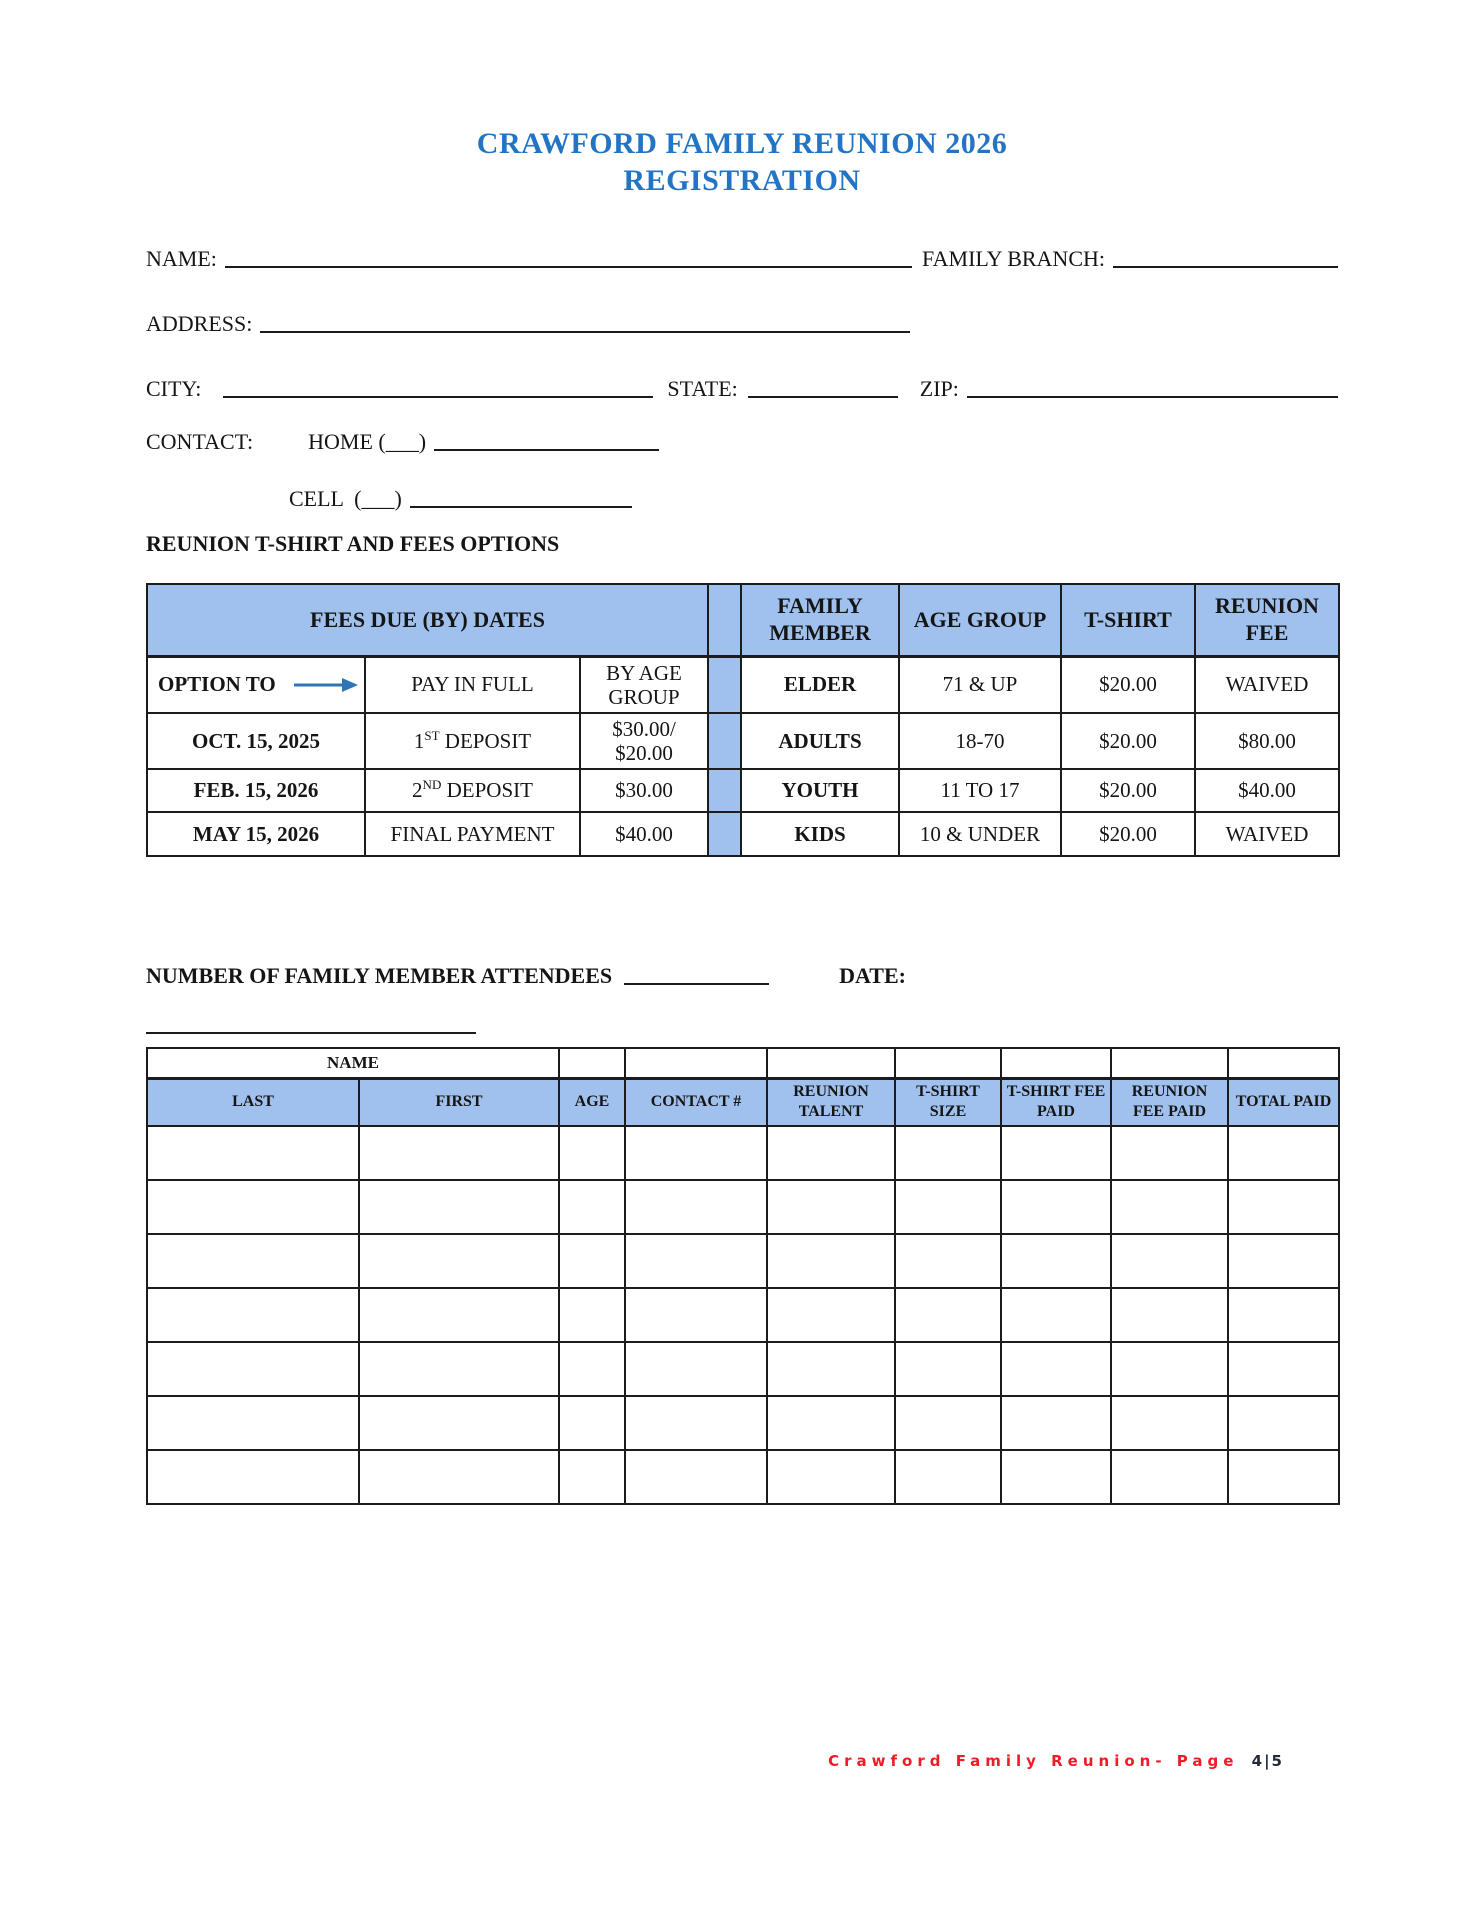 The height and width of the screenshot is (1920, 1484). Describe the element at coordinates (822, 389) in the screenshot. I see `state-blank` at that location.